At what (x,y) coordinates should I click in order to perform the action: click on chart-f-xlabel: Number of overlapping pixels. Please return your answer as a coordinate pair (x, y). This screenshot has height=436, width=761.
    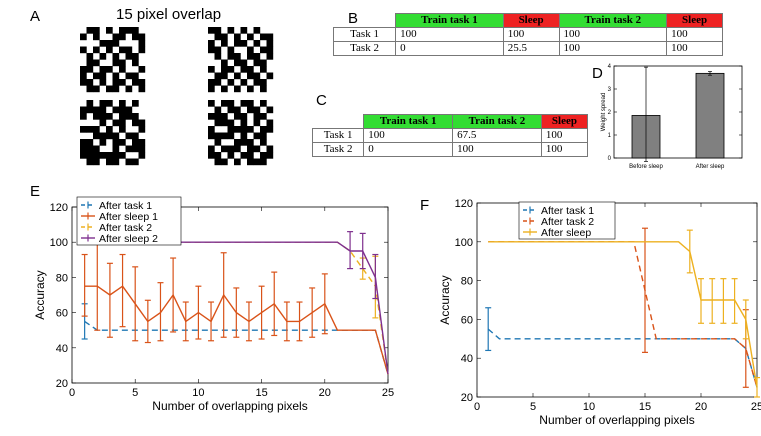
    Looking at the image, I should click on (616, 420).